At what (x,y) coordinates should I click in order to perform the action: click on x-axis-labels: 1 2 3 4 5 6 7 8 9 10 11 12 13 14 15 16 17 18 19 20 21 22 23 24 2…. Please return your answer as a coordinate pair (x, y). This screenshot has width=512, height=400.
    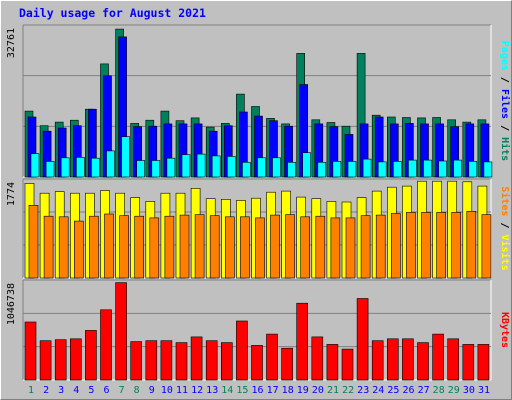
    Looking at the image, I should click on (259, 390).